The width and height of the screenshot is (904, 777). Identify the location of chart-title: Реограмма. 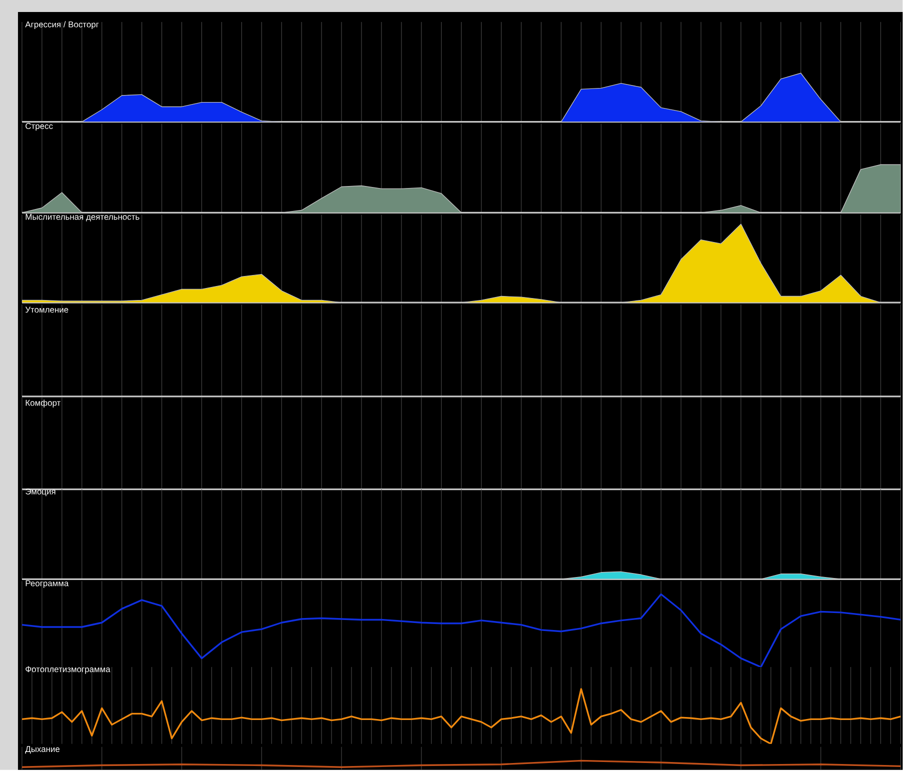
(47, 584).